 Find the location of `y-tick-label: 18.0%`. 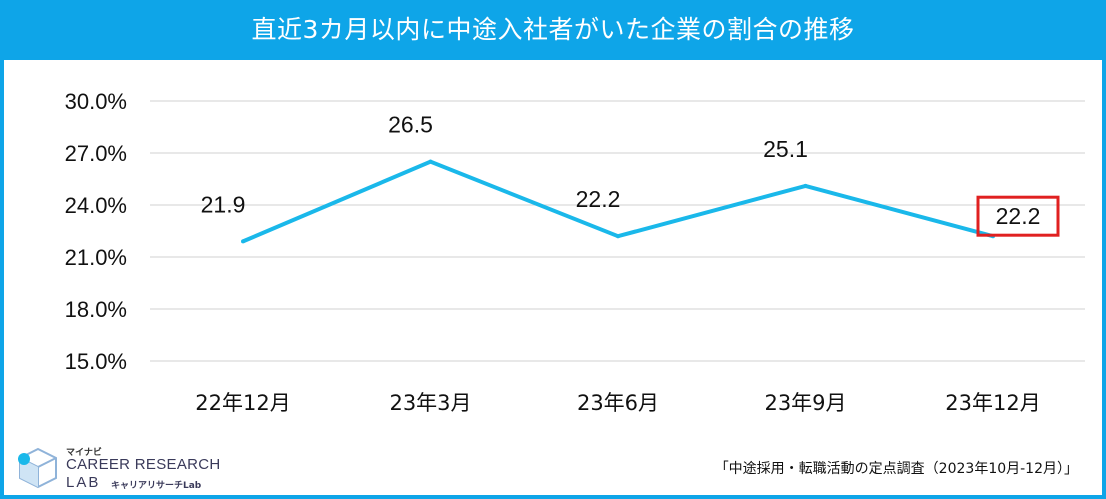

y-tick-label: 18.0% is located at coordinates (96, 309).